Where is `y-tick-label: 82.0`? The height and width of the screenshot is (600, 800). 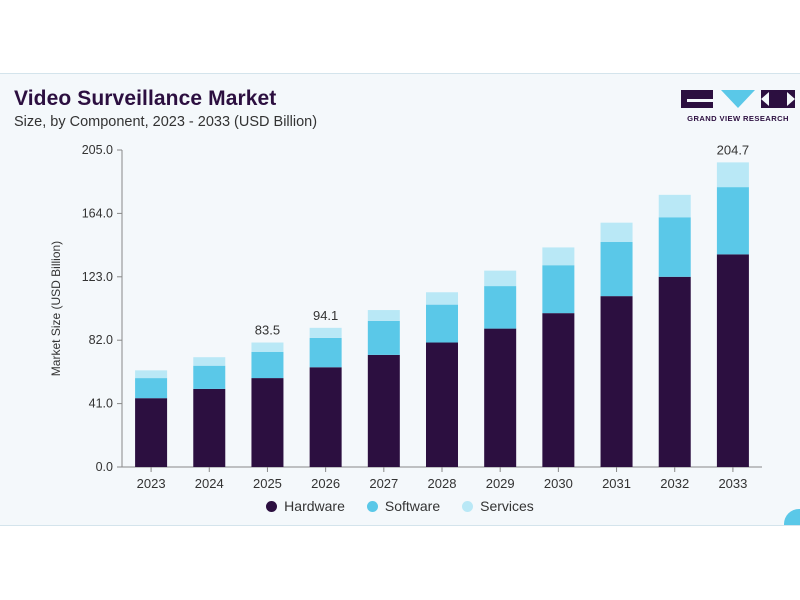
y-tick-label: 82.0 is located at coordinates (101, 340).